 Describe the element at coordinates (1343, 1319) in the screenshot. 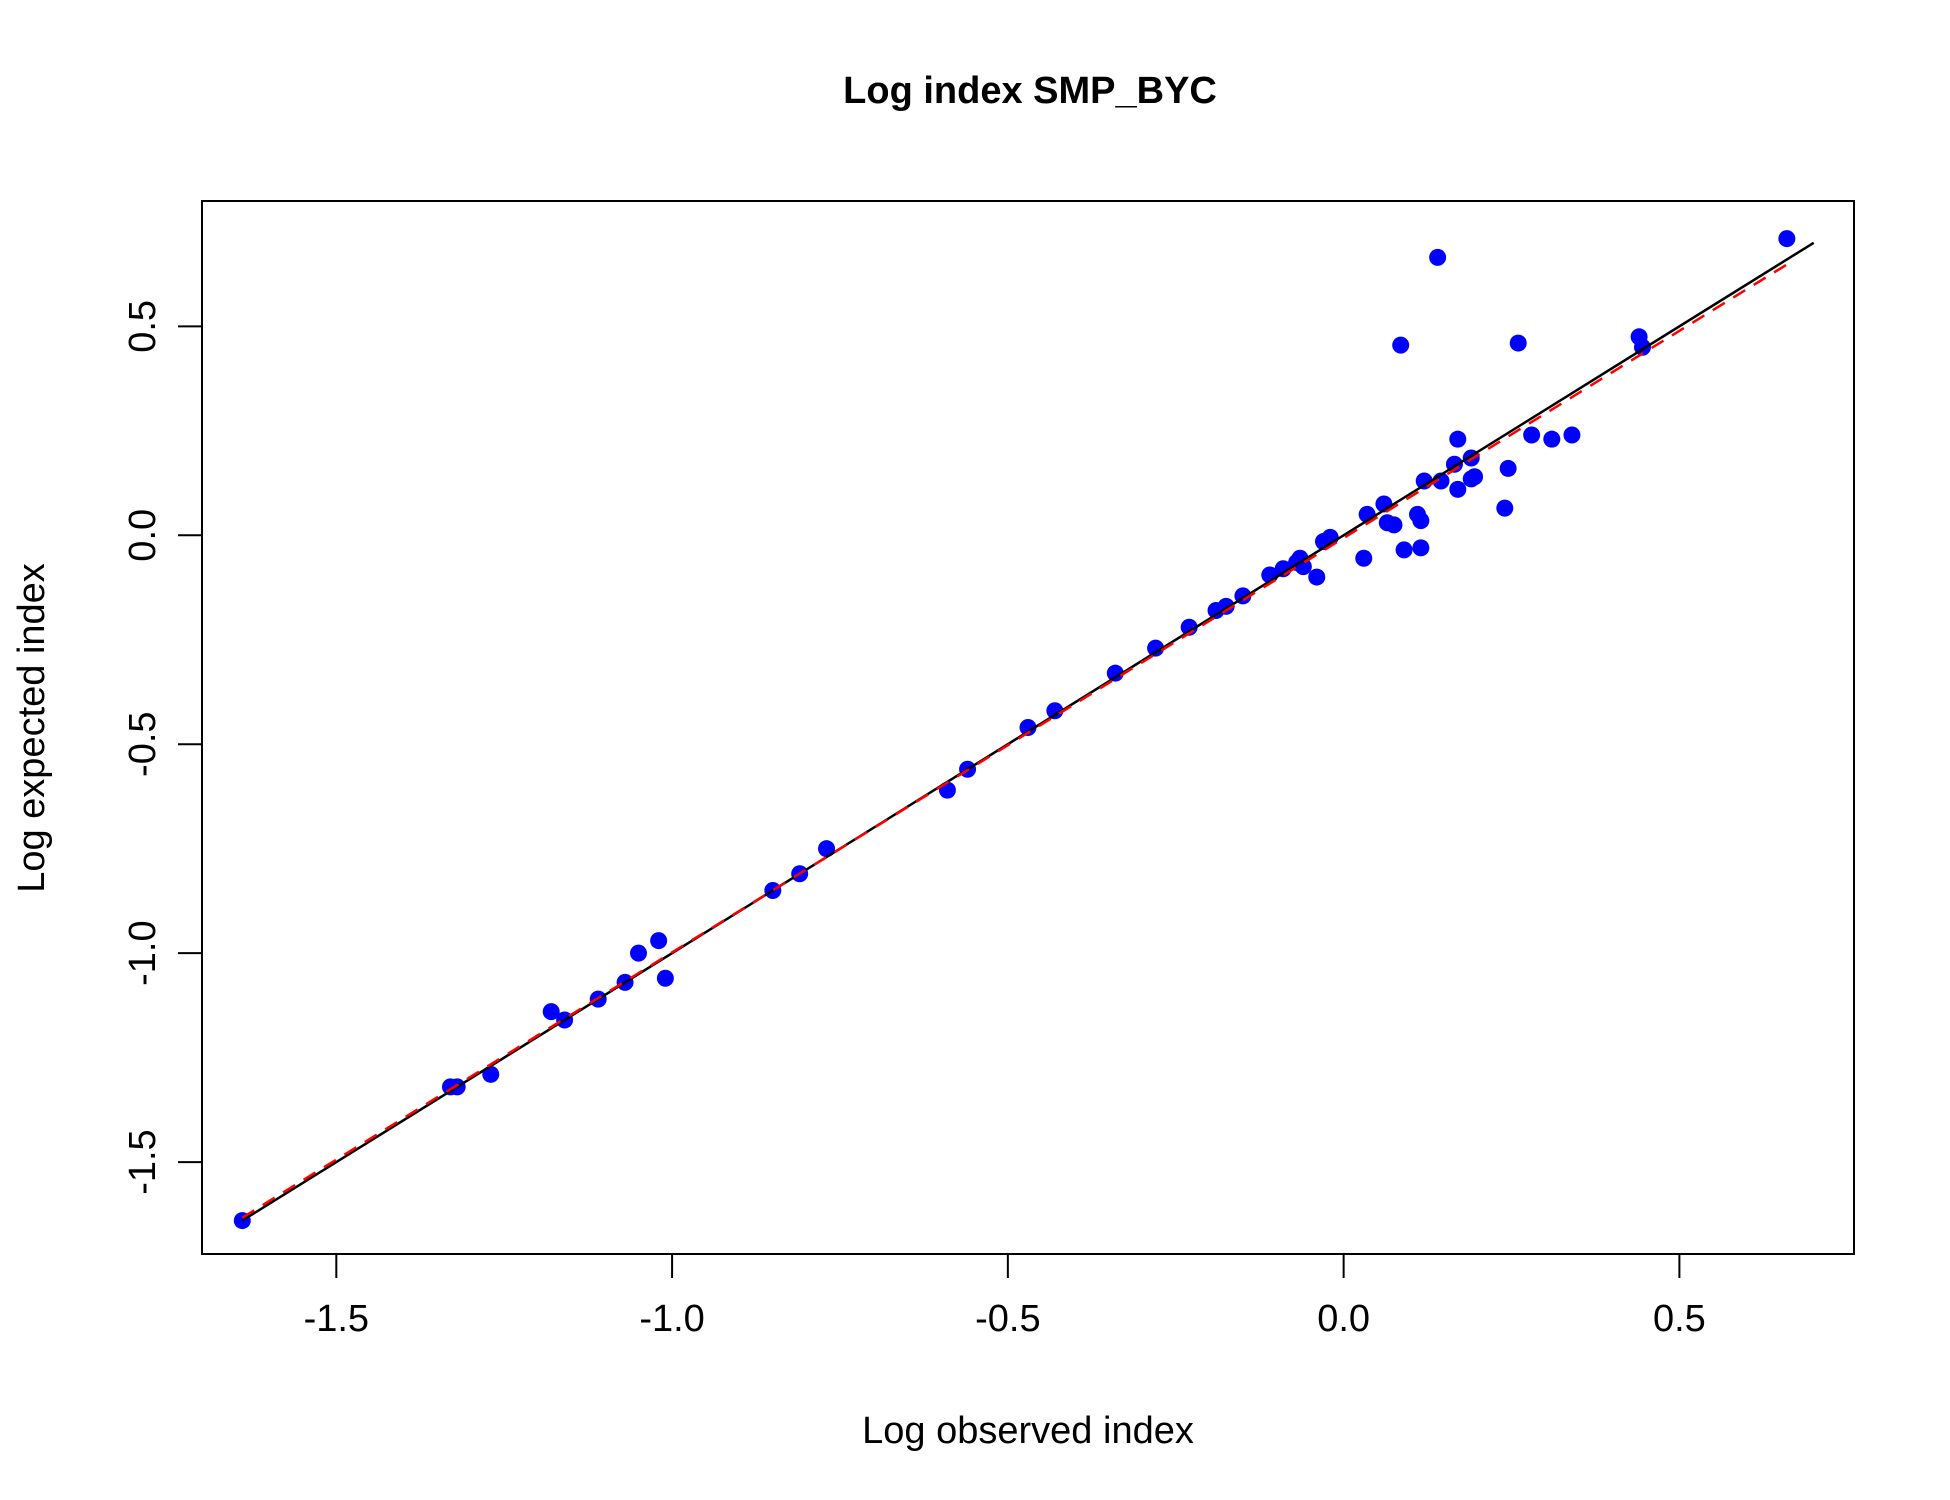

I see `x-tick-label: 0.0` at that location.